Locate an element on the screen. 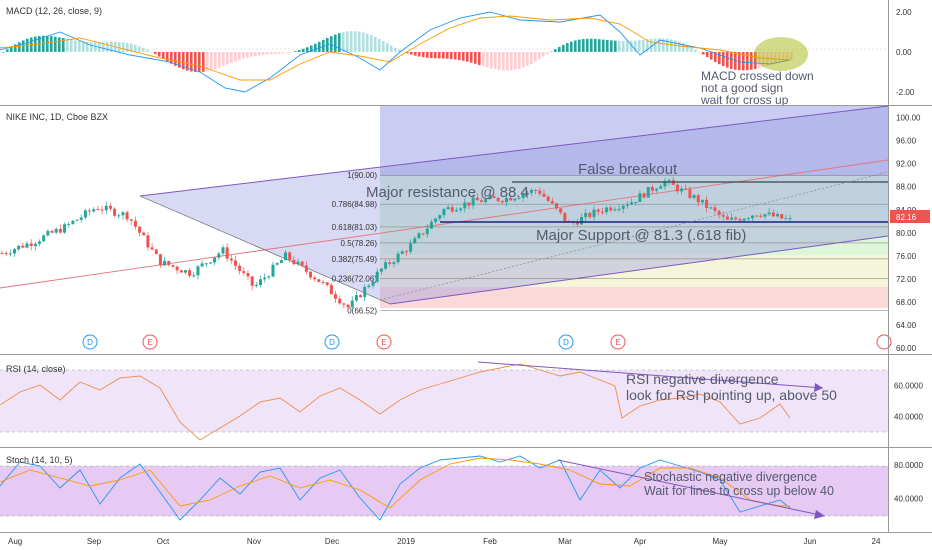 This screenshot has width=932, height=550. time-axis-tick: Dec is located at coordinates (332, 541).